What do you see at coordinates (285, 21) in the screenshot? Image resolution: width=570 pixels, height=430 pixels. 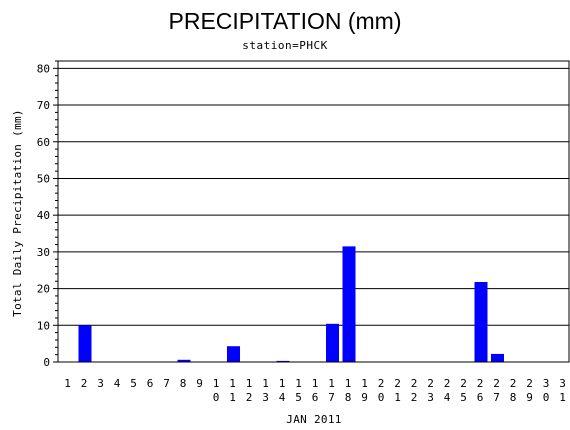 I see `chart-title: PRECIPITATION (mm)` at bounding box center [285, 21].